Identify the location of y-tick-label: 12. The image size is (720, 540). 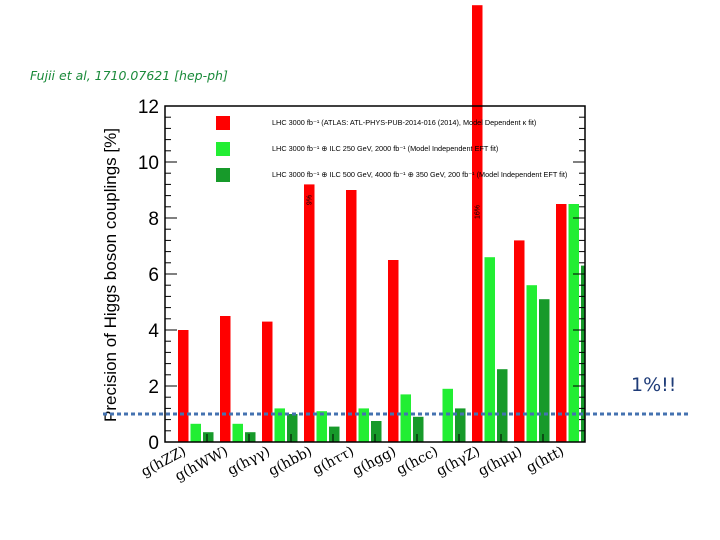
(148, 107).